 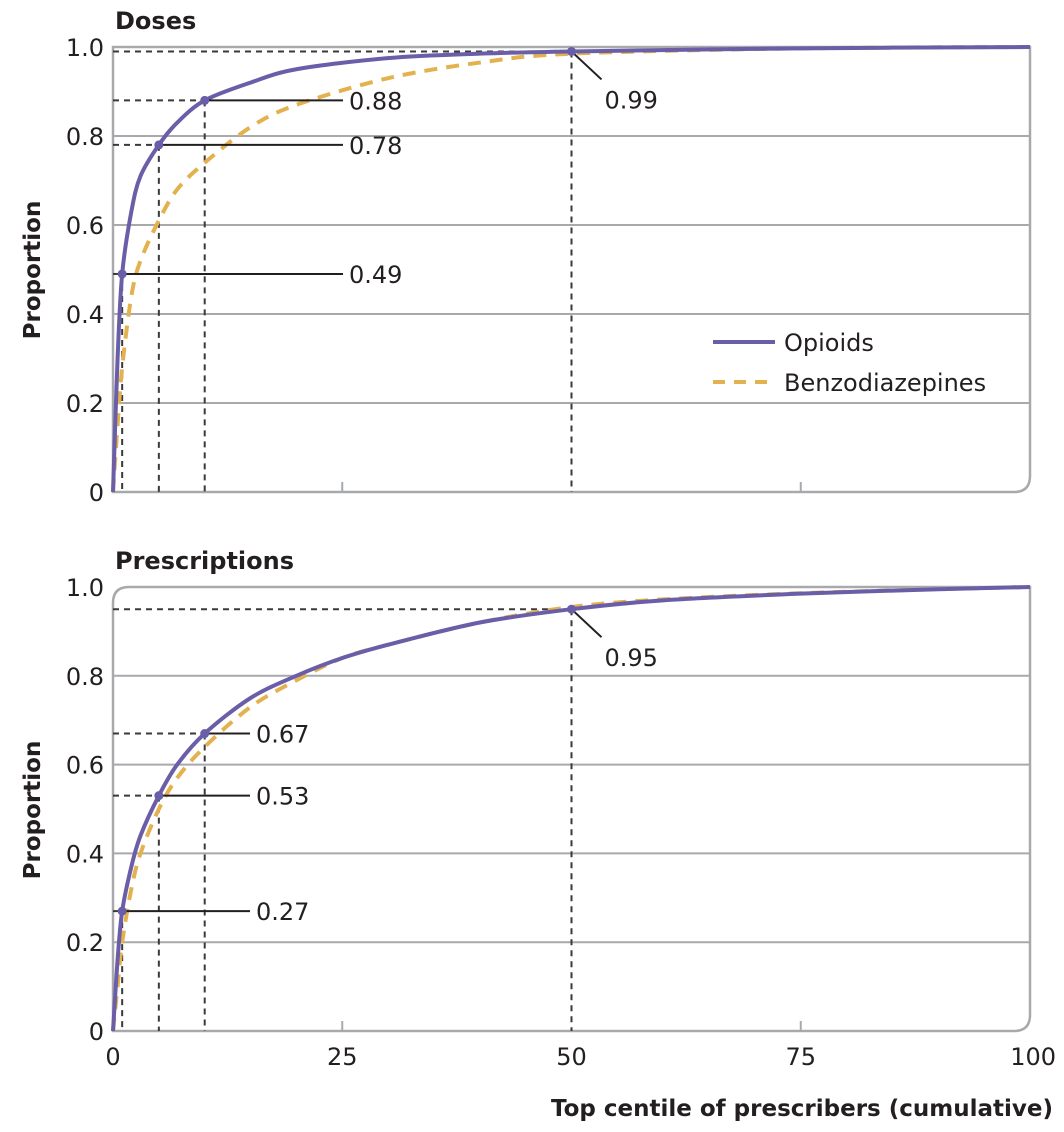 What do you see at coordinates (387, 167) in the screenshot?
I see `annotations-doses: 0.49 0.78 0.88 0.99` at bounding box center [387, 167].